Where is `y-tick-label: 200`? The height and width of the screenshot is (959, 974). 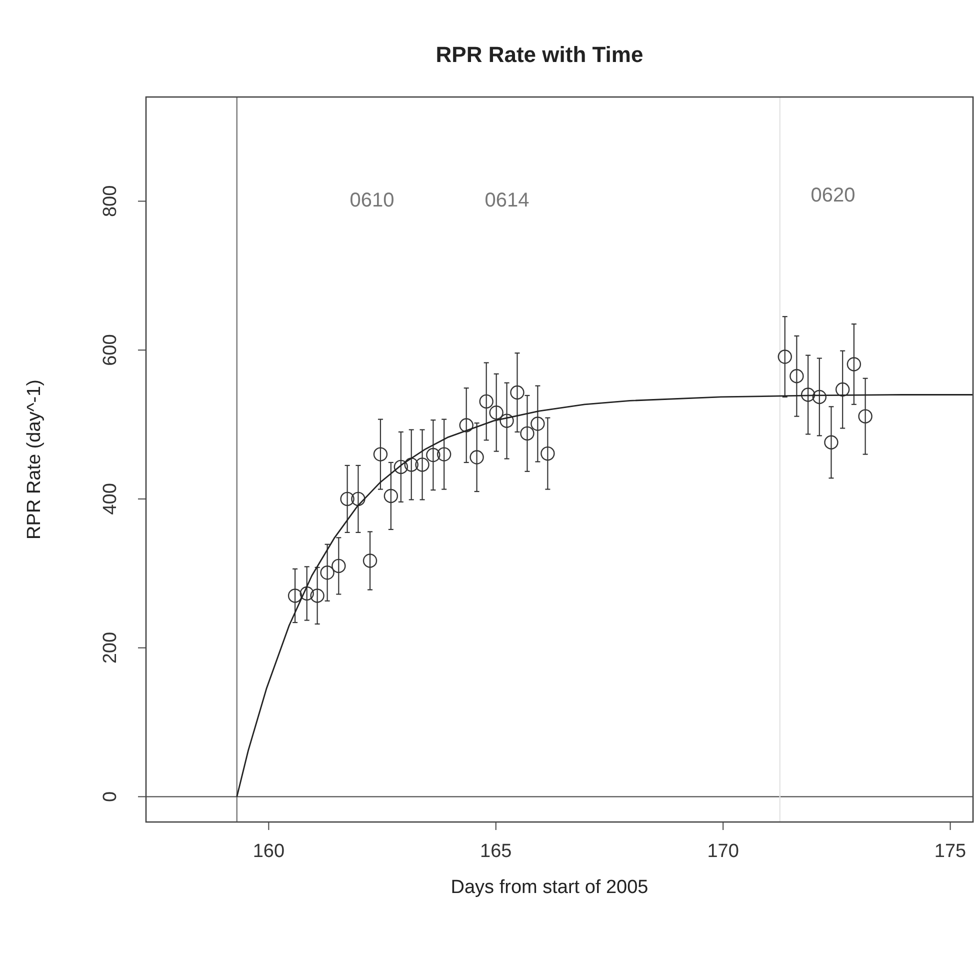
y-tick-label: 200 is located at coordinates (110, 648).